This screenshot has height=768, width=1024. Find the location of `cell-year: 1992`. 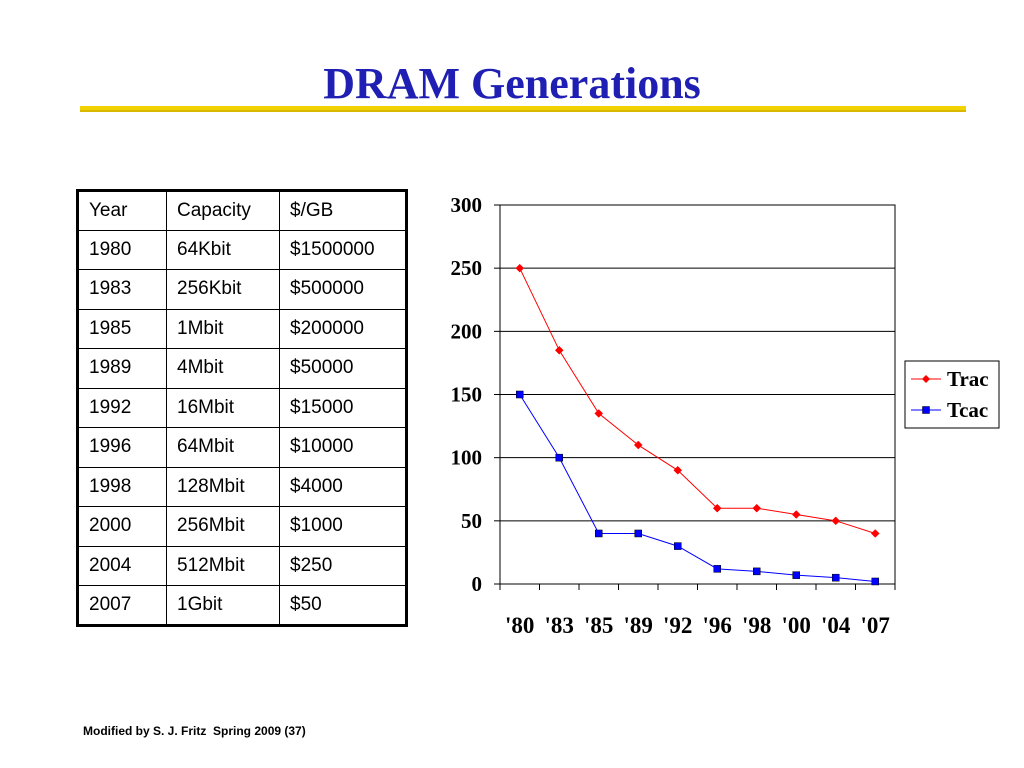

cell-year: 1992 is located at coordinates (122, 407).